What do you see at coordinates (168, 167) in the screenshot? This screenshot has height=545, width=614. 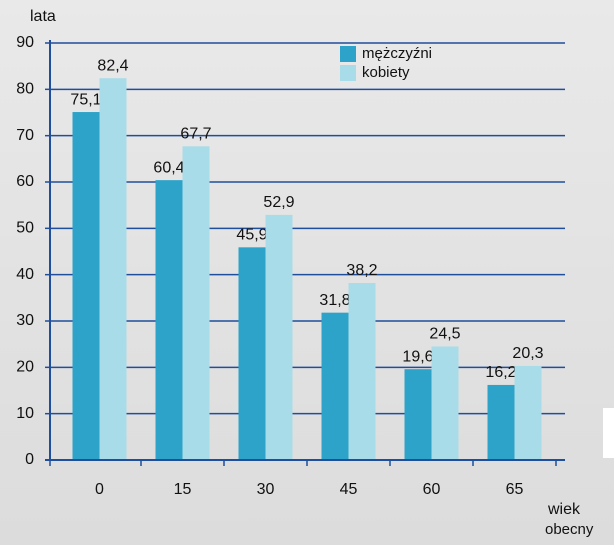 I see `data-label: 60,4` at bounding box center [168, 167].